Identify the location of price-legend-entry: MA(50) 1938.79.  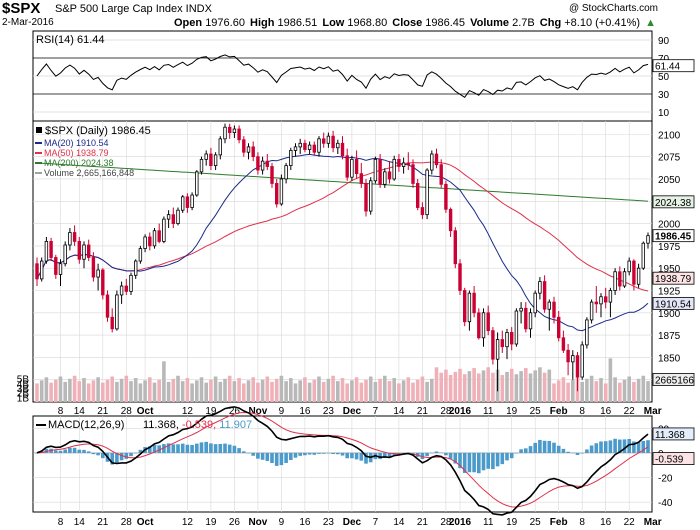
(76, 153).